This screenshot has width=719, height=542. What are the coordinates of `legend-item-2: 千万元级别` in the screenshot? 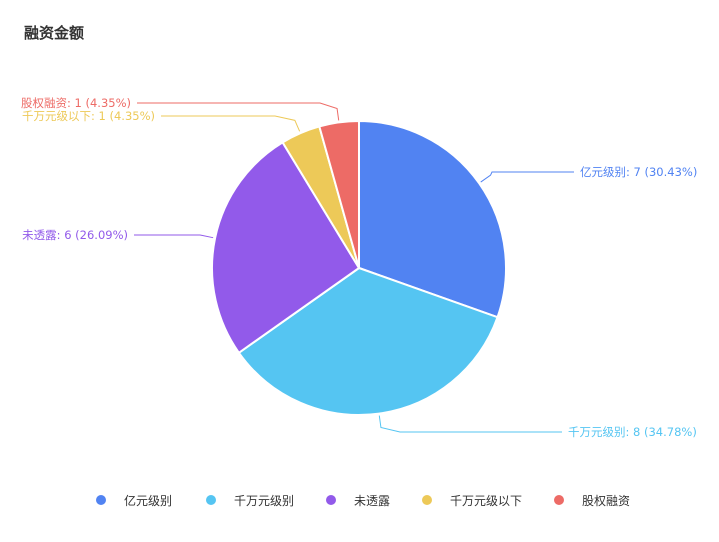 It's located at (250, 500).